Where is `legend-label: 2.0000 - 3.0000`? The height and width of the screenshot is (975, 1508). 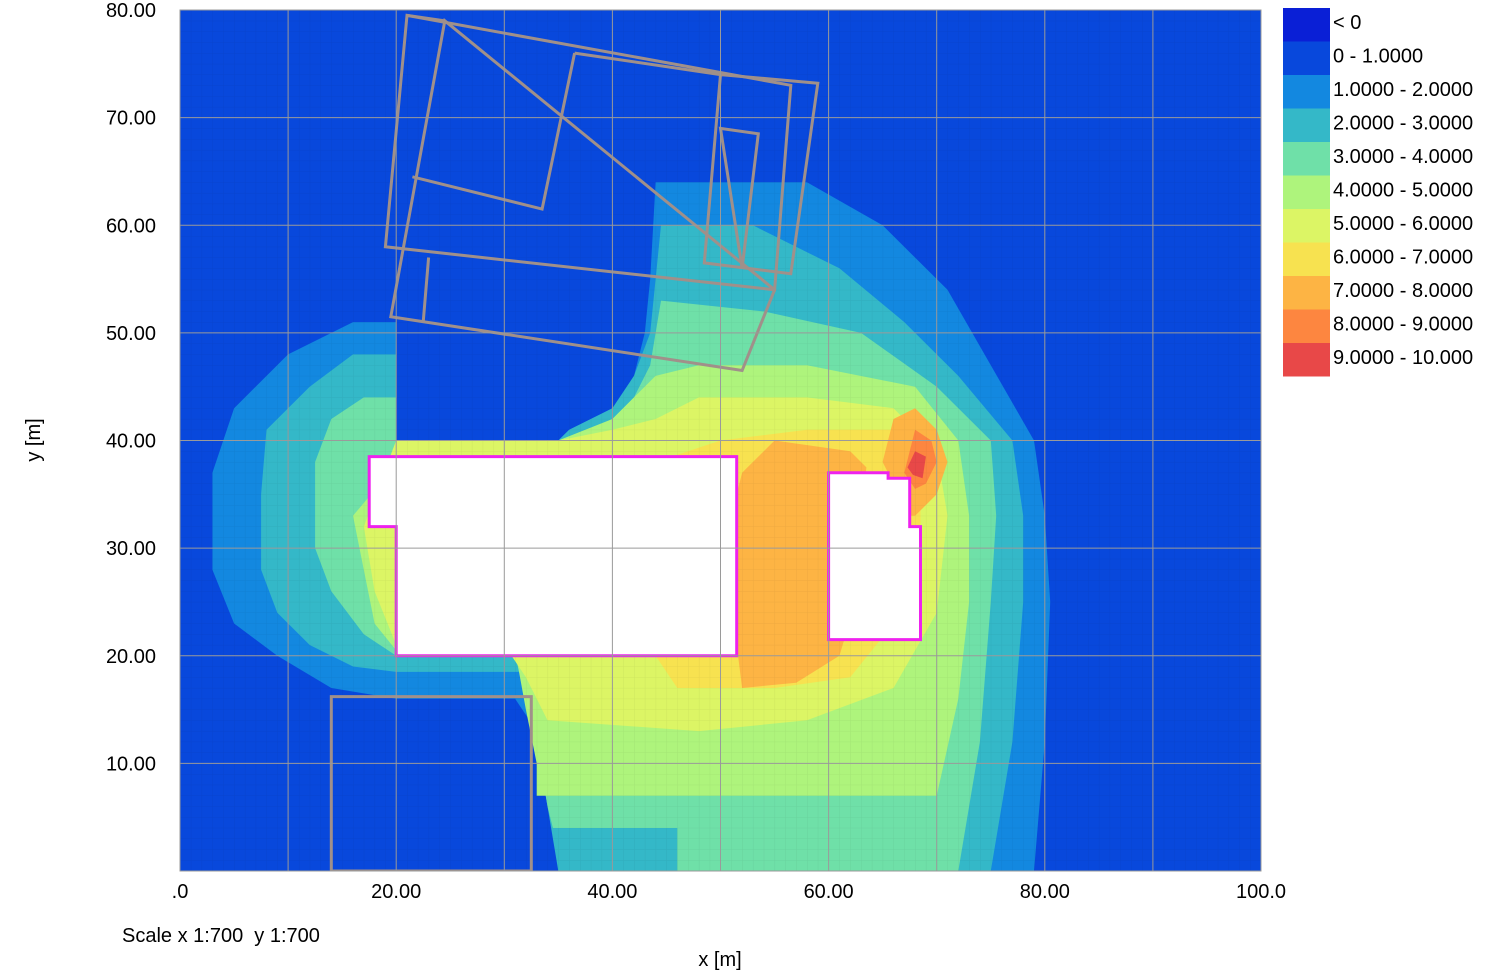
legend-label: 2.0000 - 3.0000 is located at coordinates (1403, 124).